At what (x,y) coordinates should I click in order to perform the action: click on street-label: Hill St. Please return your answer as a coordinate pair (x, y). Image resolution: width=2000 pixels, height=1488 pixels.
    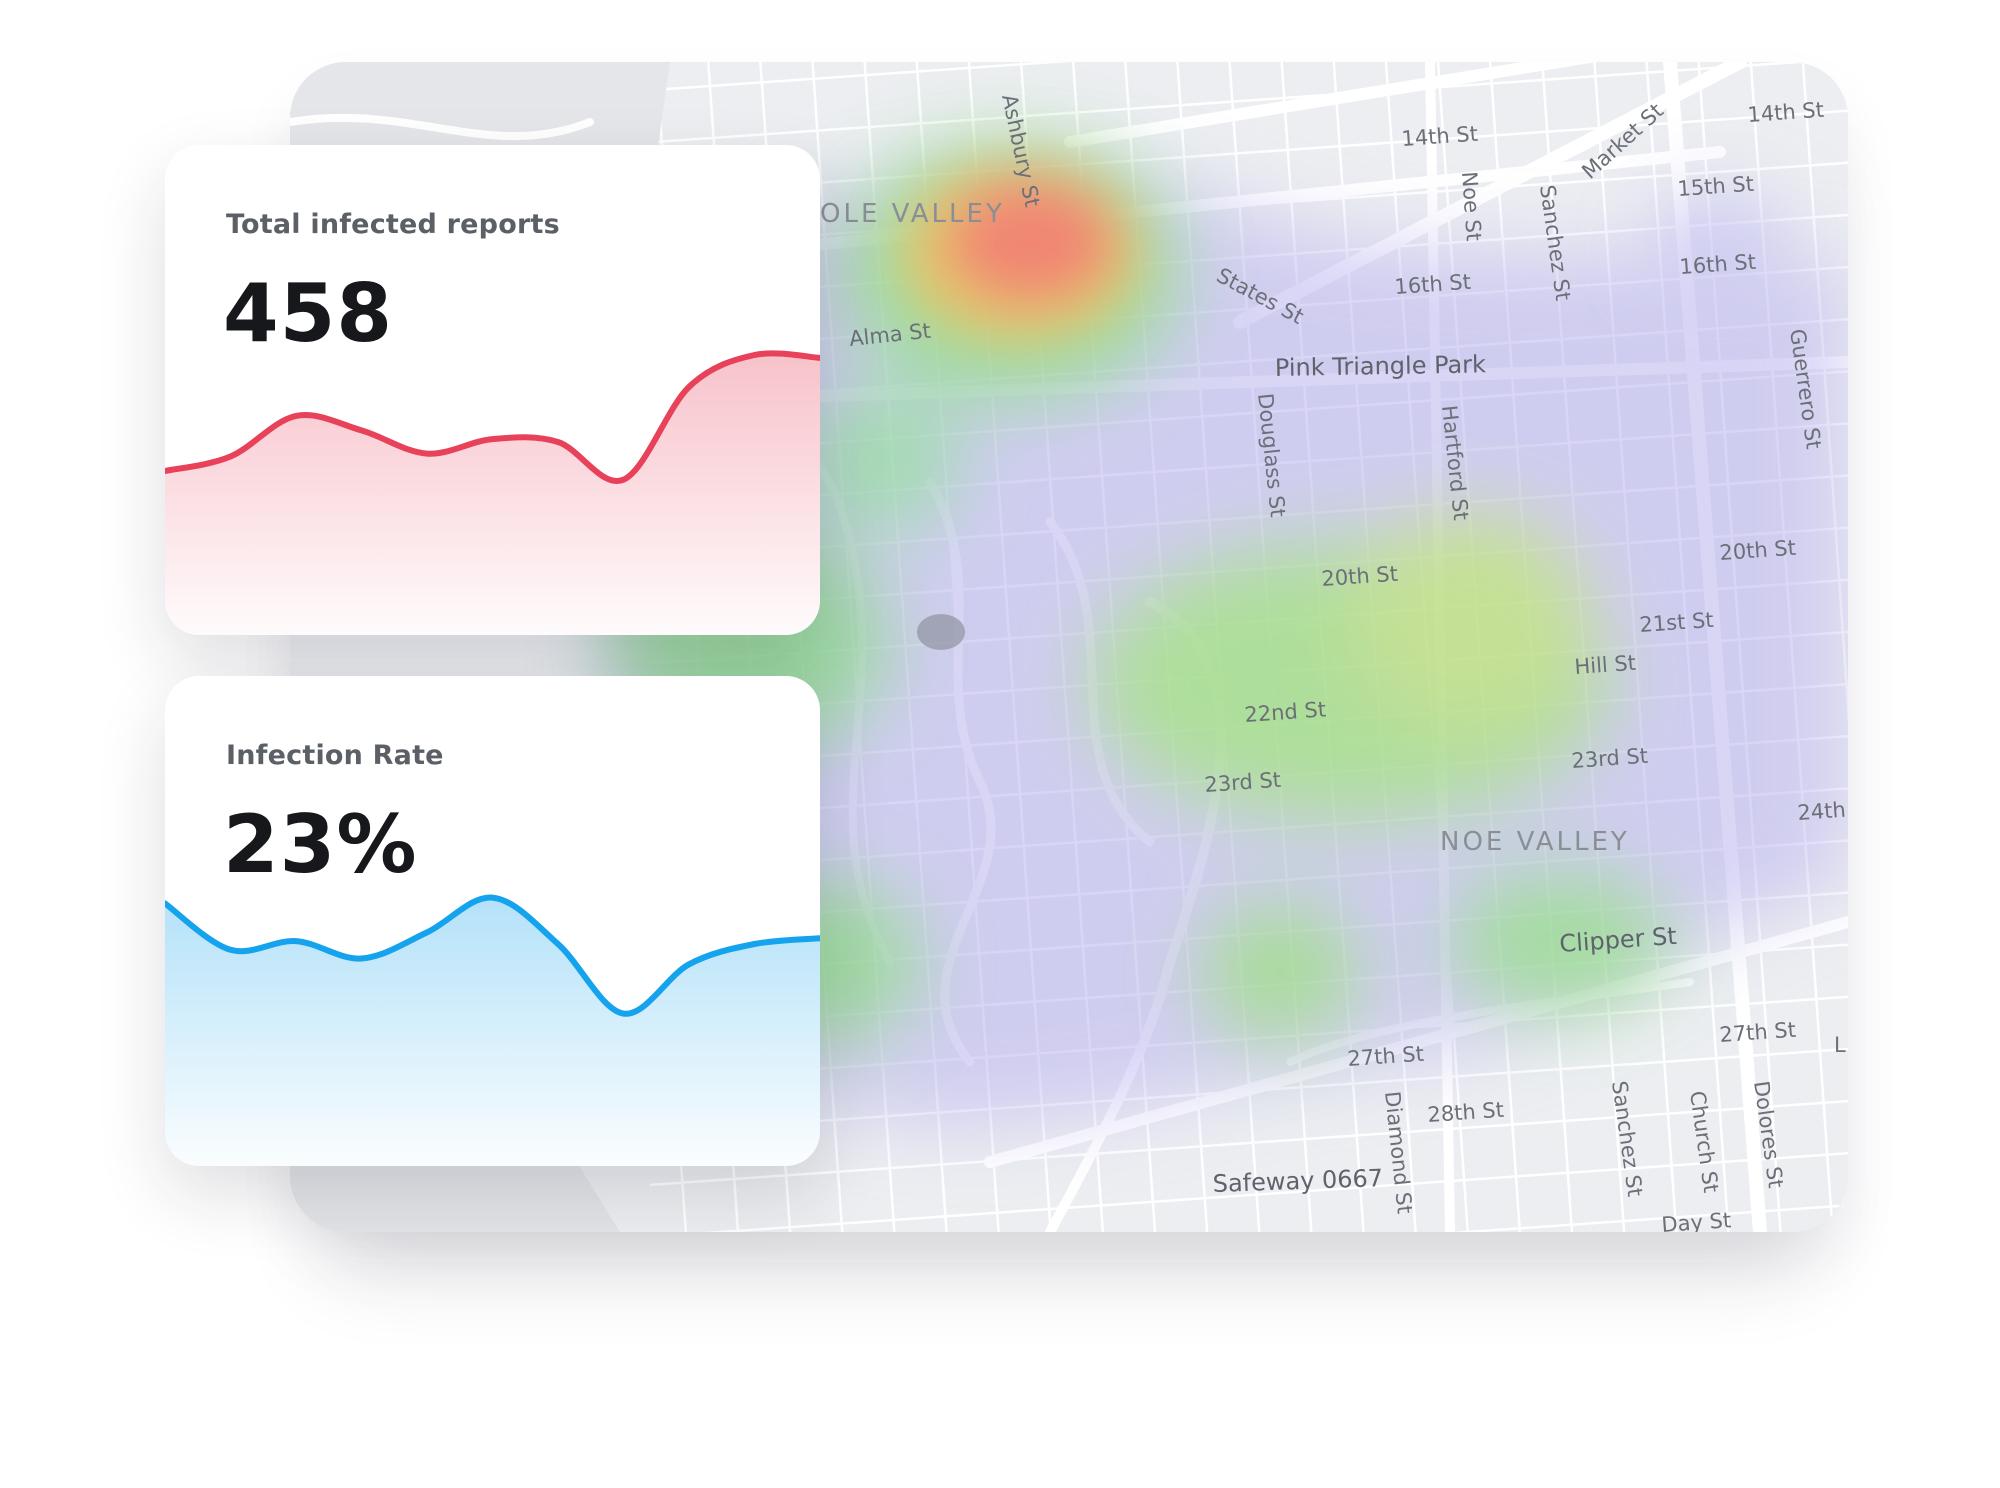
    Looking at the image, I should click on (1605, 665).